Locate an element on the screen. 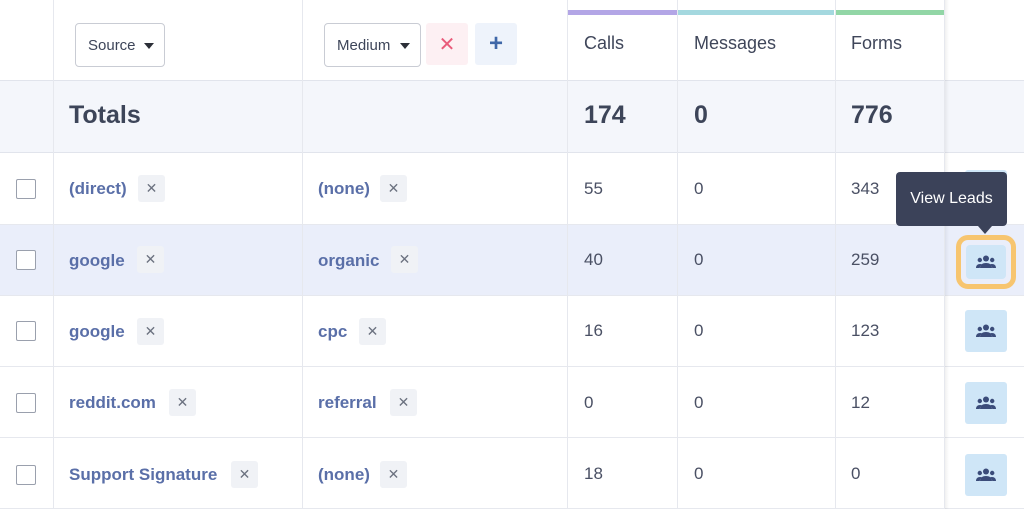  medium-link: cpc is located at coordinates (333, 331).